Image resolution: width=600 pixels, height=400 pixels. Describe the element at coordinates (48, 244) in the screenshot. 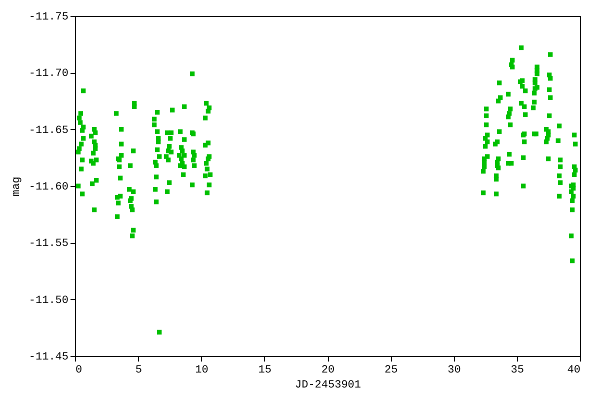

I see `y-tick-label: -11.55` at that location.